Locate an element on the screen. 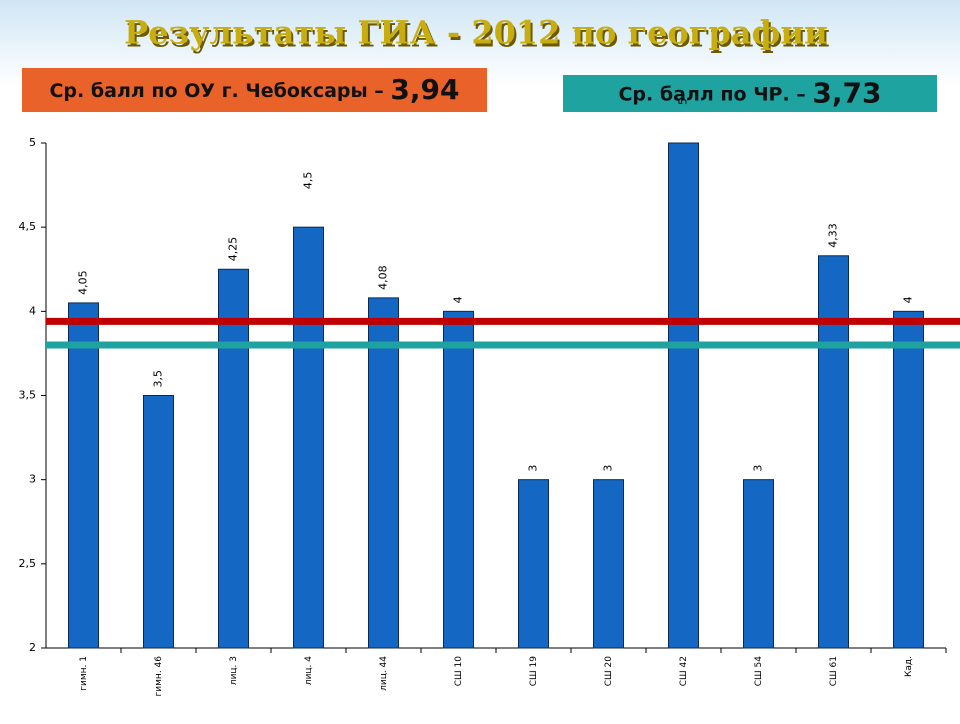 This screenshot has height=724, width=960. badge-text: Ср. балл по ЧР. – 3,73 is located at coordinates (749, 93).